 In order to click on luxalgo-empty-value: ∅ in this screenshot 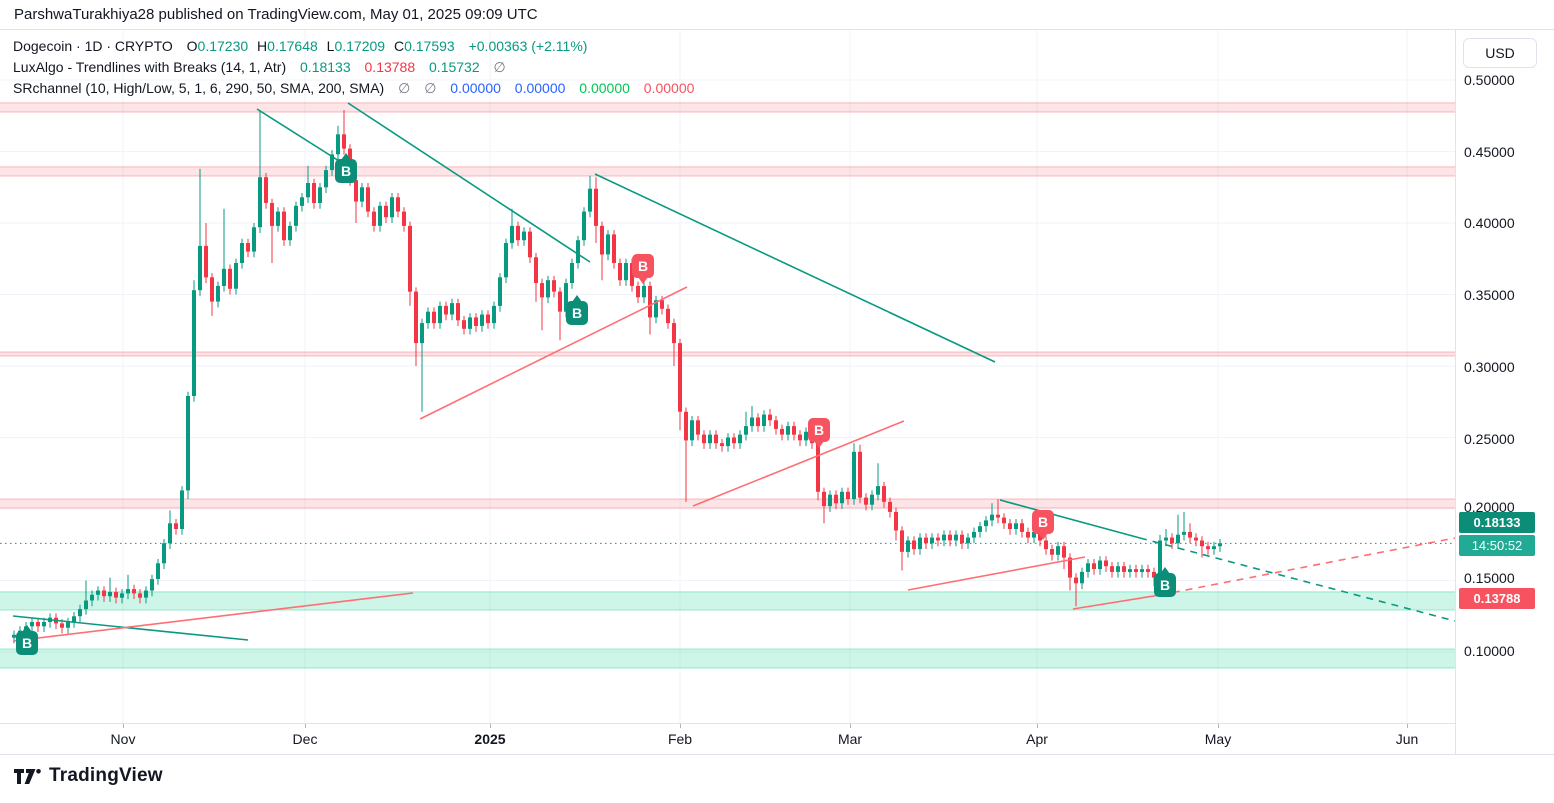, I will do `click(499, 67)`.